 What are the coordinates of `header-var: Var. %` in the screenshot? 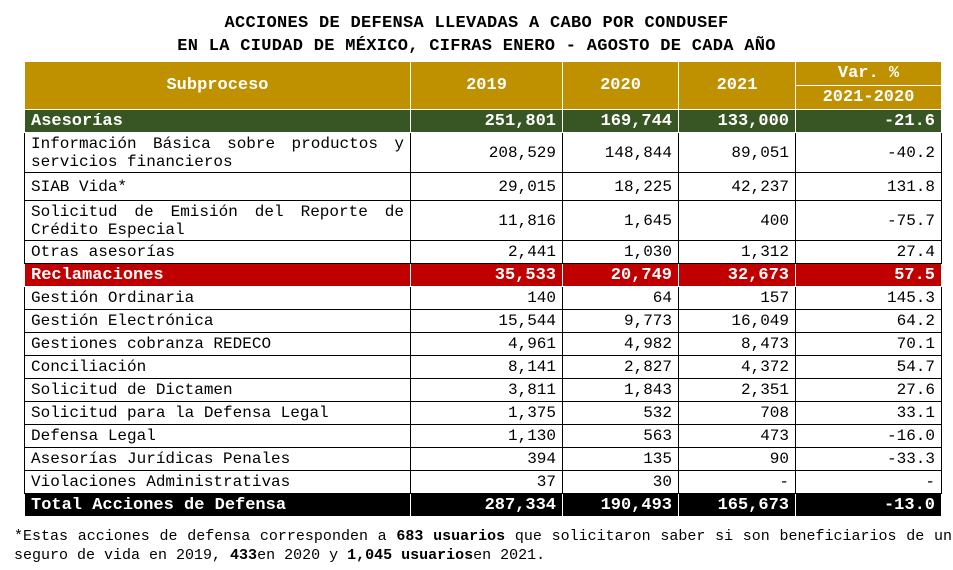 It's located at (868, 73).